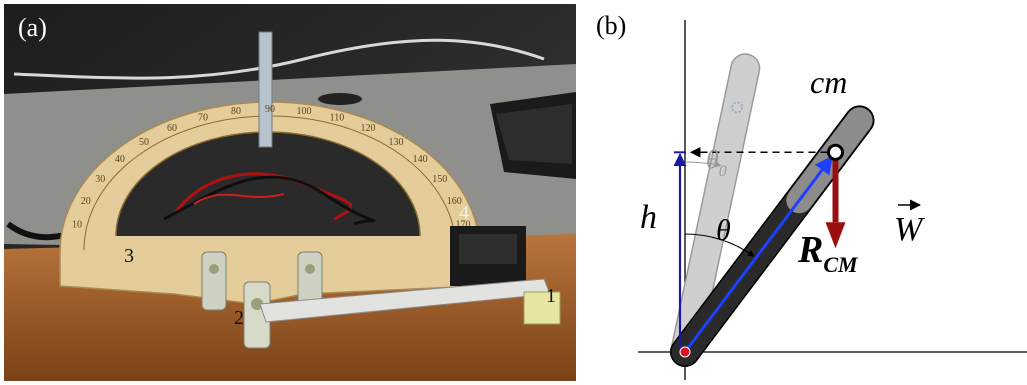 The image size is (1027, 385). I want to click on scale-number: 60, so click(172, 128).